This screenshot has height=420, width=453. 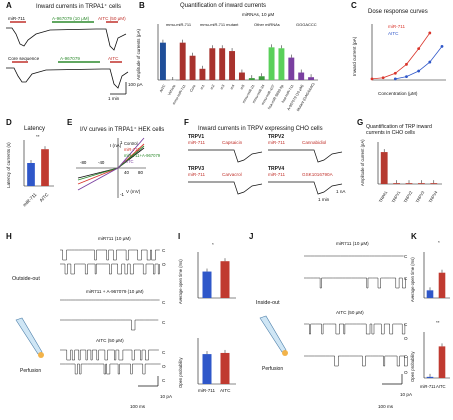 What do you see at coordinates (258, 14) in the screenshot?
I see `panel-b-header: miRNAs, 10 μM` at bounding box center [258, 14].